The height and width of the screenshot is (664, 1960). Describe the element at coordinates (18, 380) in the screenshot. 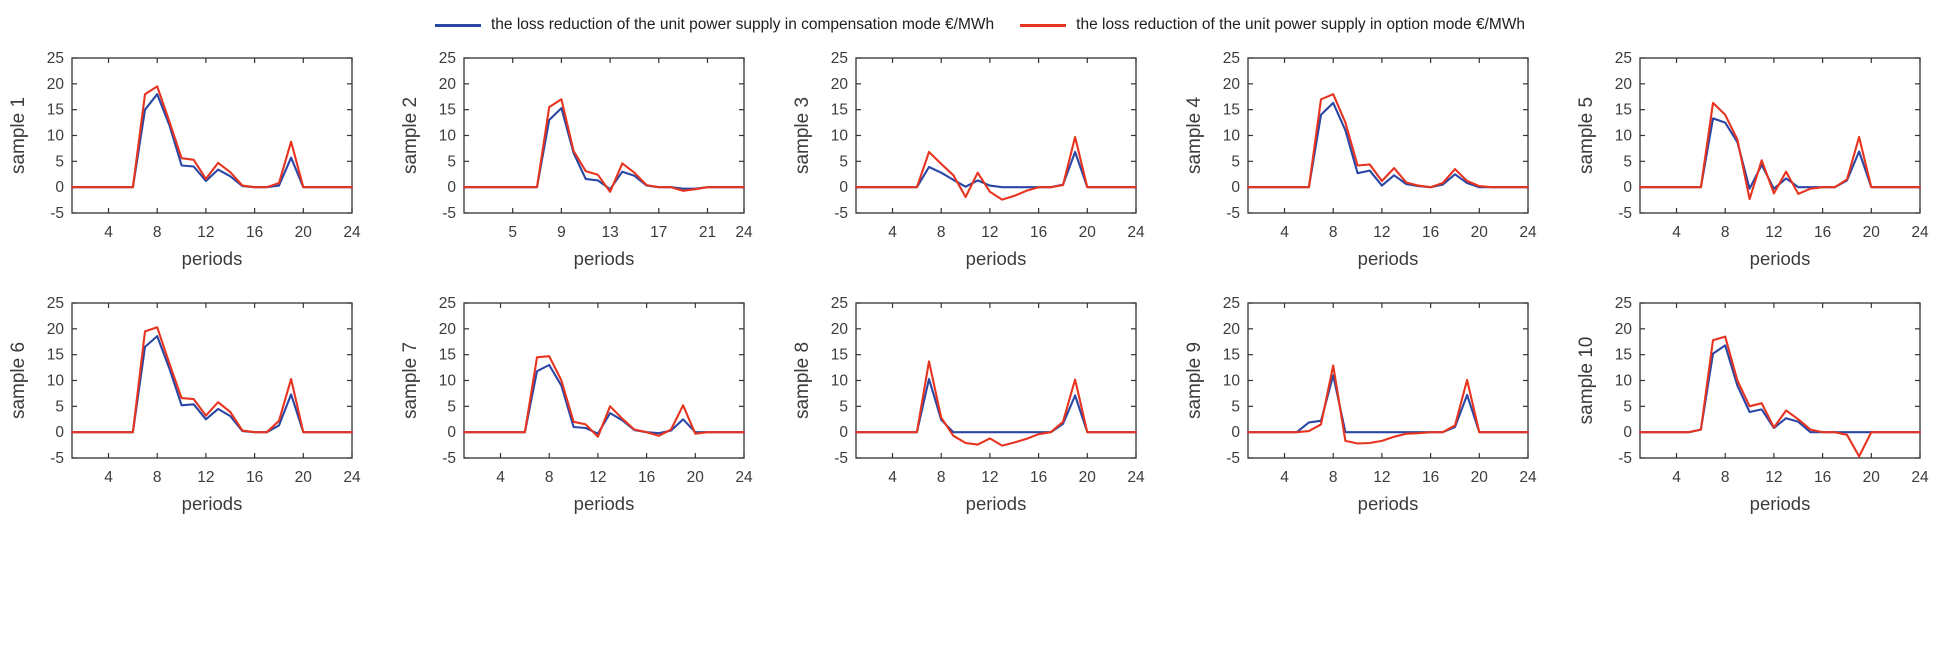

I see `y-axis-label: sample 6` at that location.